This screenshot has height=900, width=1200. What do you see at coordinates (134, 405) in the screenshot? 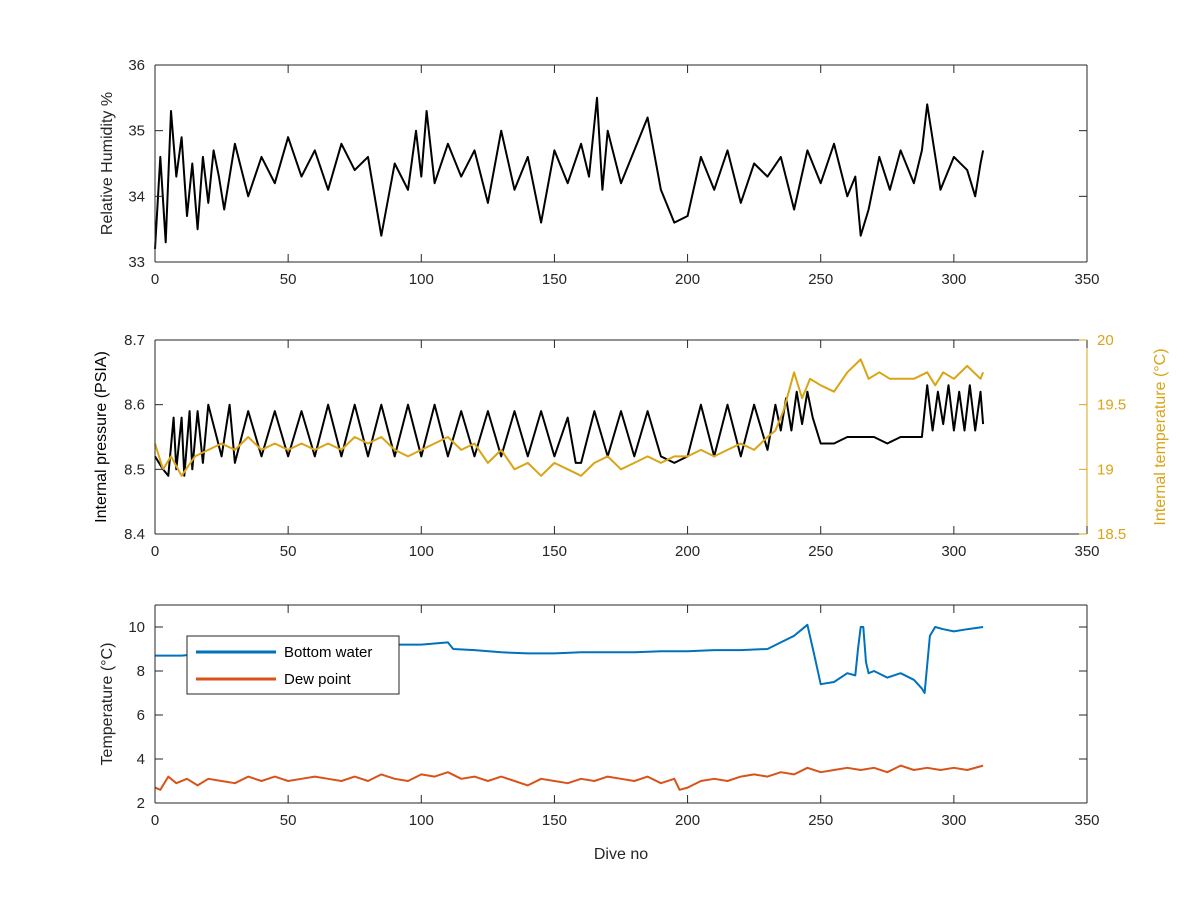
I see `y-tick-label: 8.6` at bounding box center [134, 405].